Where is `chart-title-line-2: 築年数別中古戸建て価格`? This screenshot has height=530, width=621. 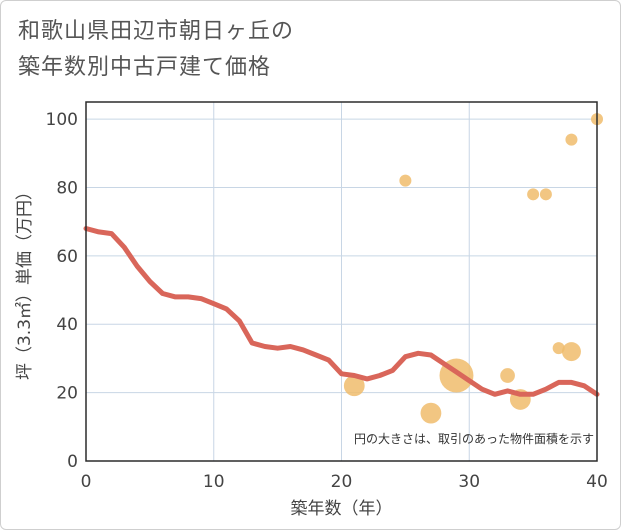
chart-title-line-2: 築年数別中古戸建て価格 is located at coordinates (145, 67).